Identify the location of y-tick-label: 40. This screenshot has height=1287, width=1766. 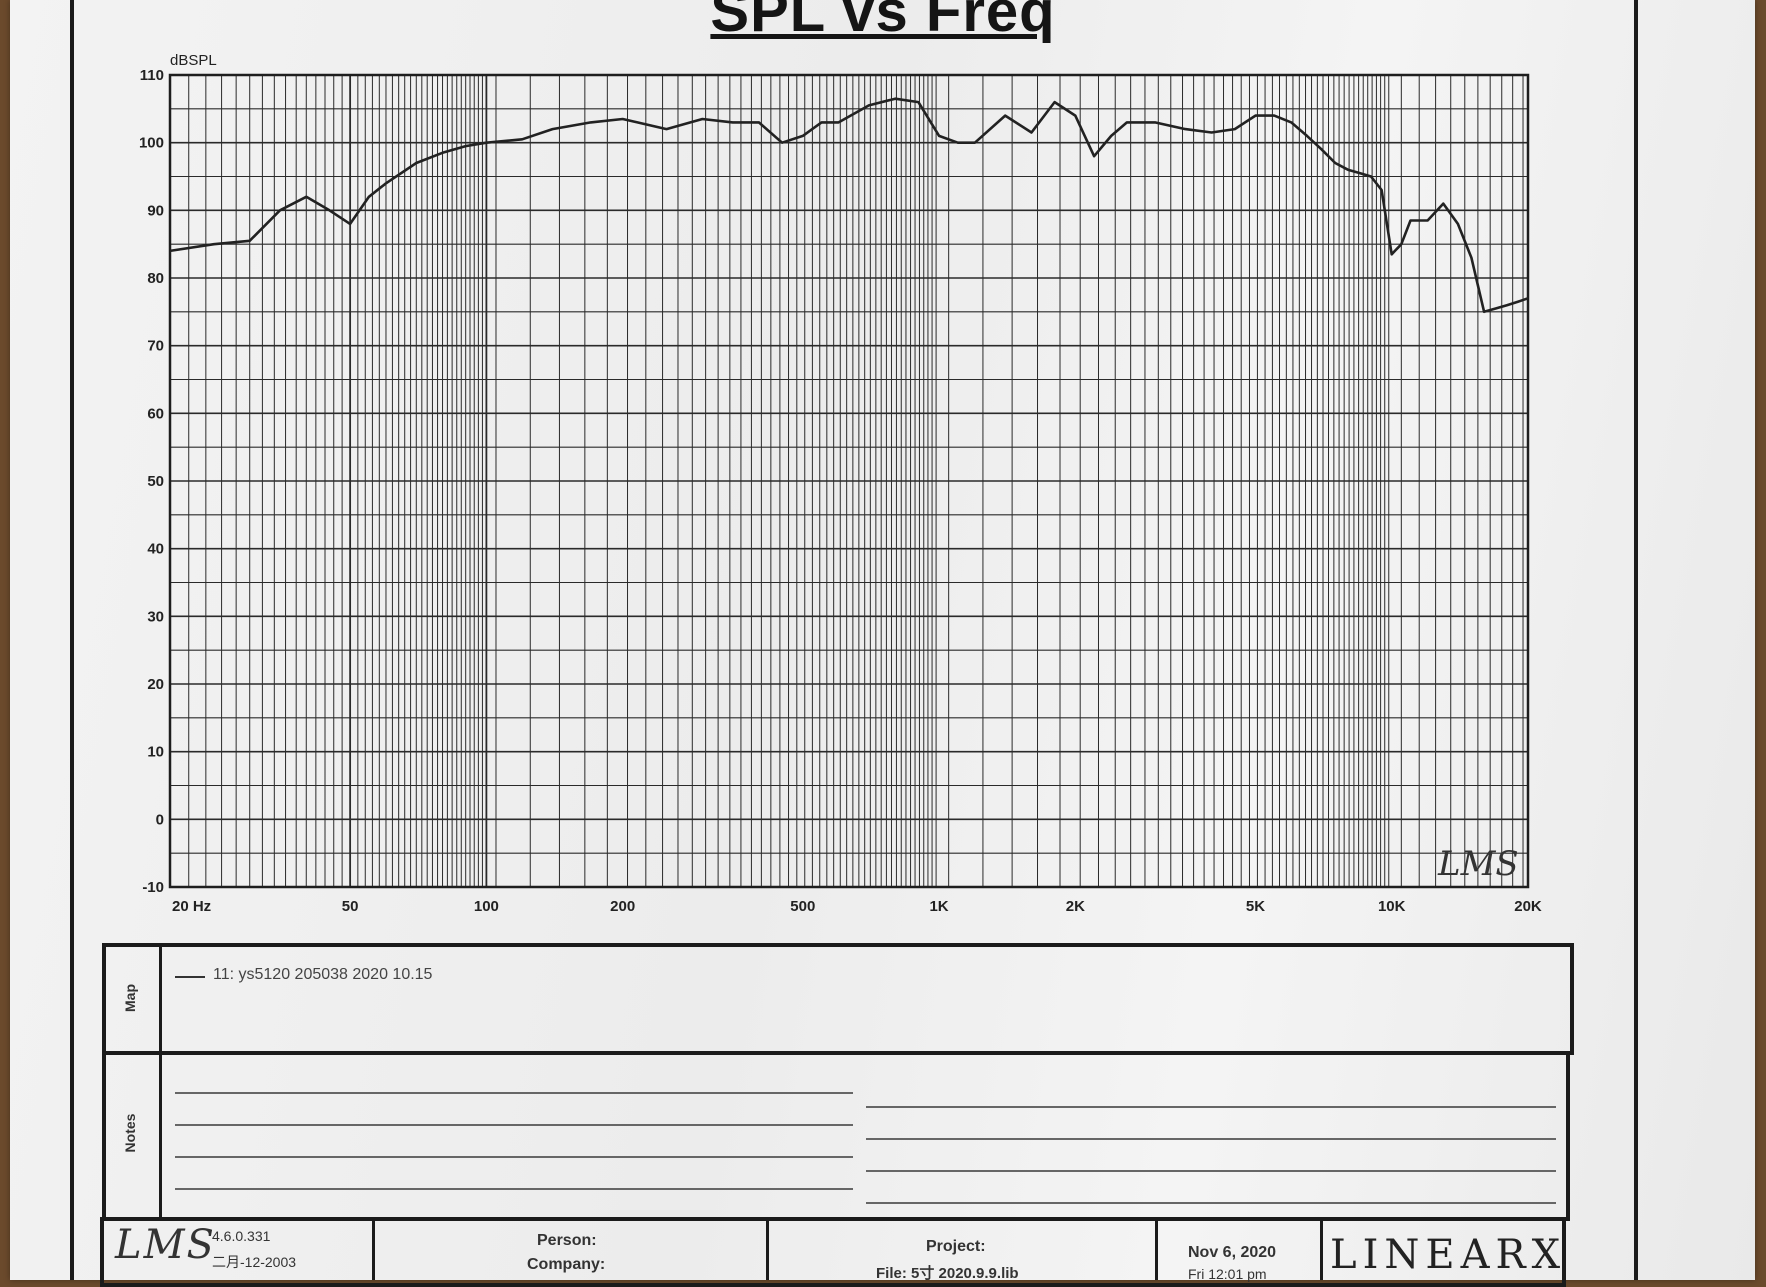
(155, 549).